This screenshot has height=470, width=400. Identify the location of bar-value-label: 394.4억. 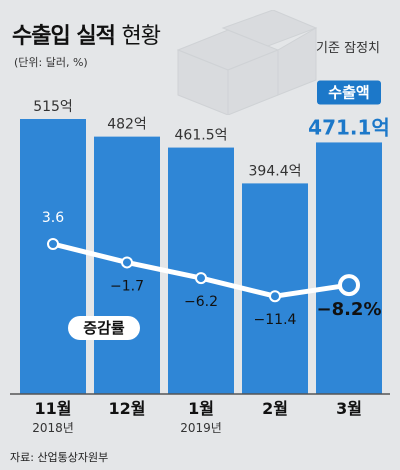
(275, 171).